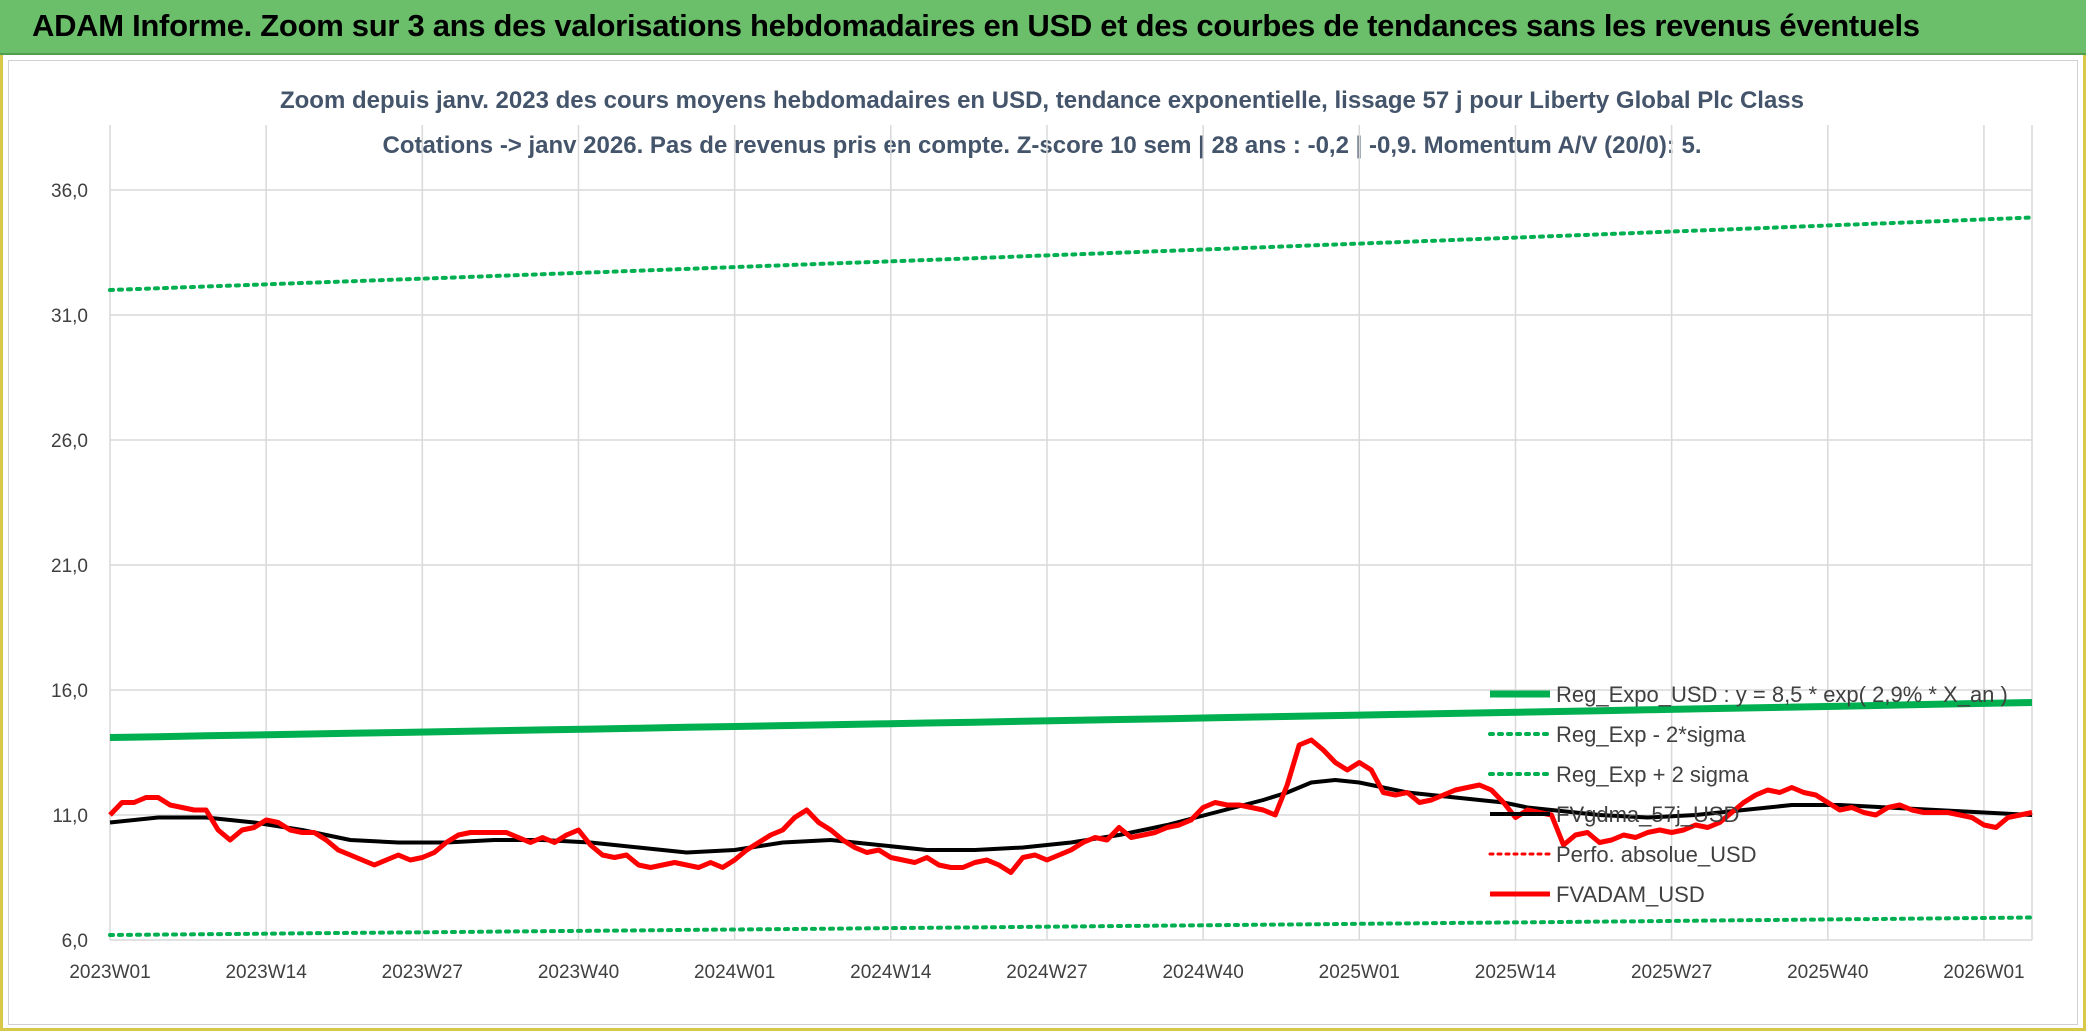  What do you see at coordinates (1647, 814) in the screenshot?
I see `legend-label: FVgdma_57j_USD` at bounding box center [1647, 814].